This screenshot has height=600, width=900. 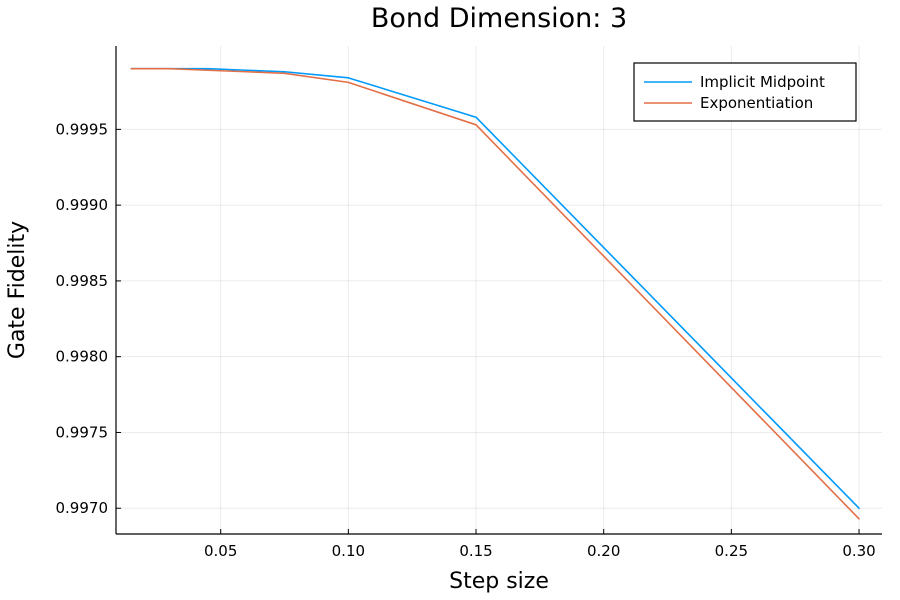 I want to click on legend-box, so click(x=745, y=92).